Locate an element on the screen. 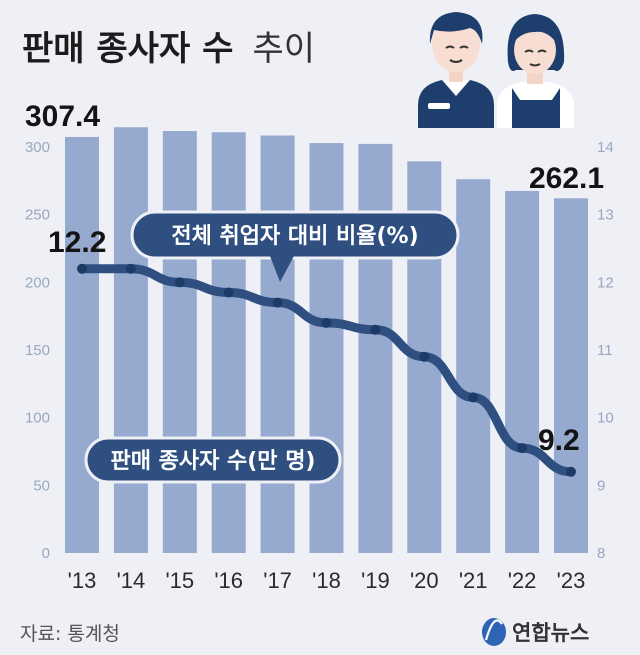  right-tick-label: 12 is located at coordinates (605, 282).